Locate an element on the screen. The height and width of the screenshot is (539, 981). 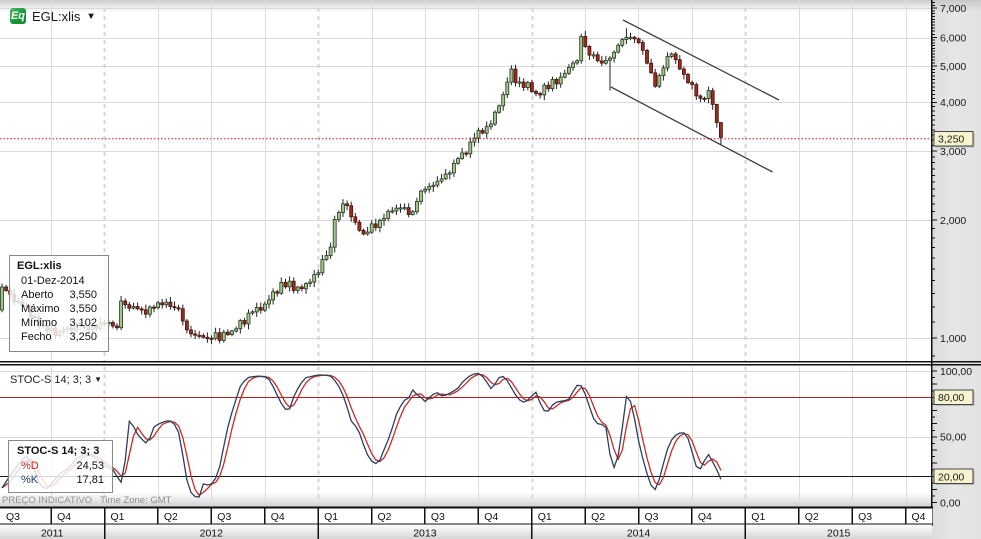
svg-text: 2013 is located at coordinates (425, 533).